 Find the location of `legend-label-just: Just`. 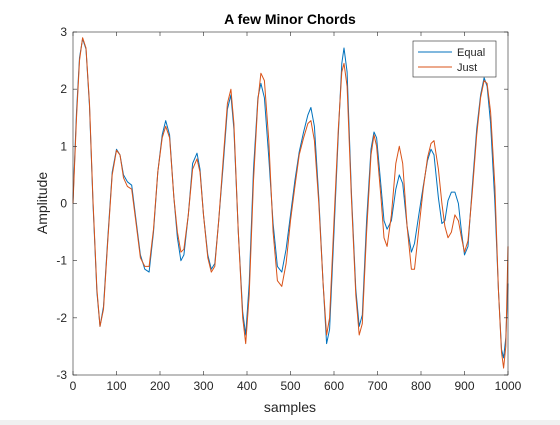

legend-label-just: Just is located at coordinates (467, 68).